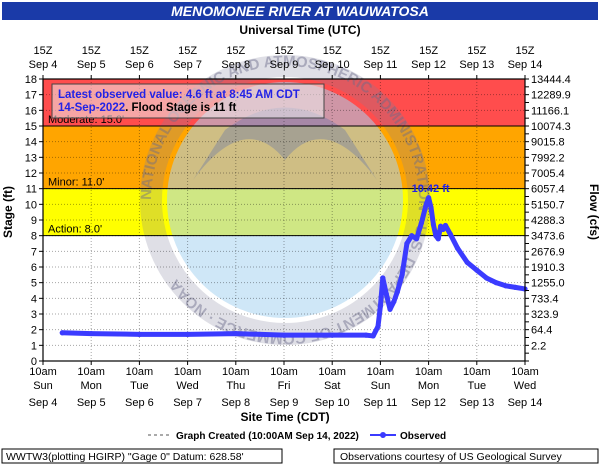  Describe the element at coordinates (380, 403) in the screenshot. I see `x-bottom-tick-date: Sep 11` at that location.